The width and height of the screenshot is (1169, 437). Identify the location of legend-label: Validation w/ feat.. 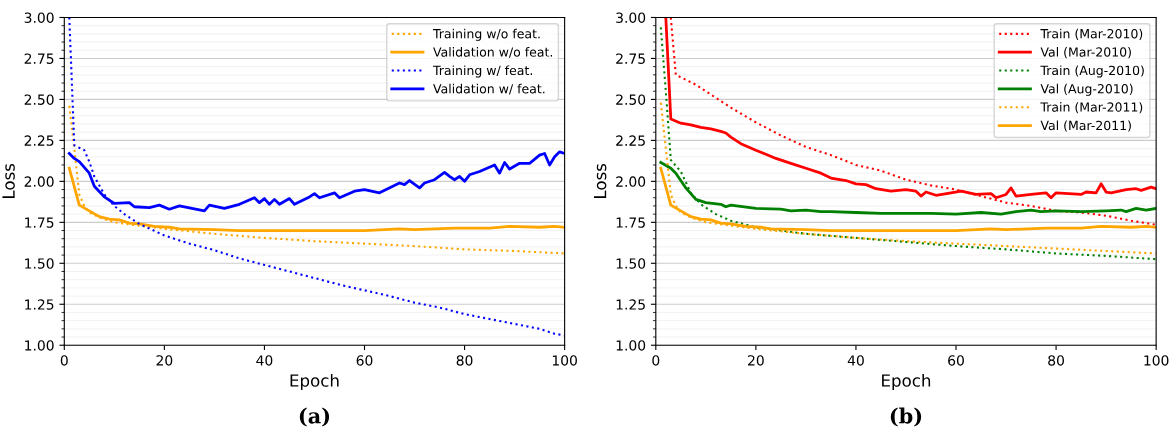
(489, 89).